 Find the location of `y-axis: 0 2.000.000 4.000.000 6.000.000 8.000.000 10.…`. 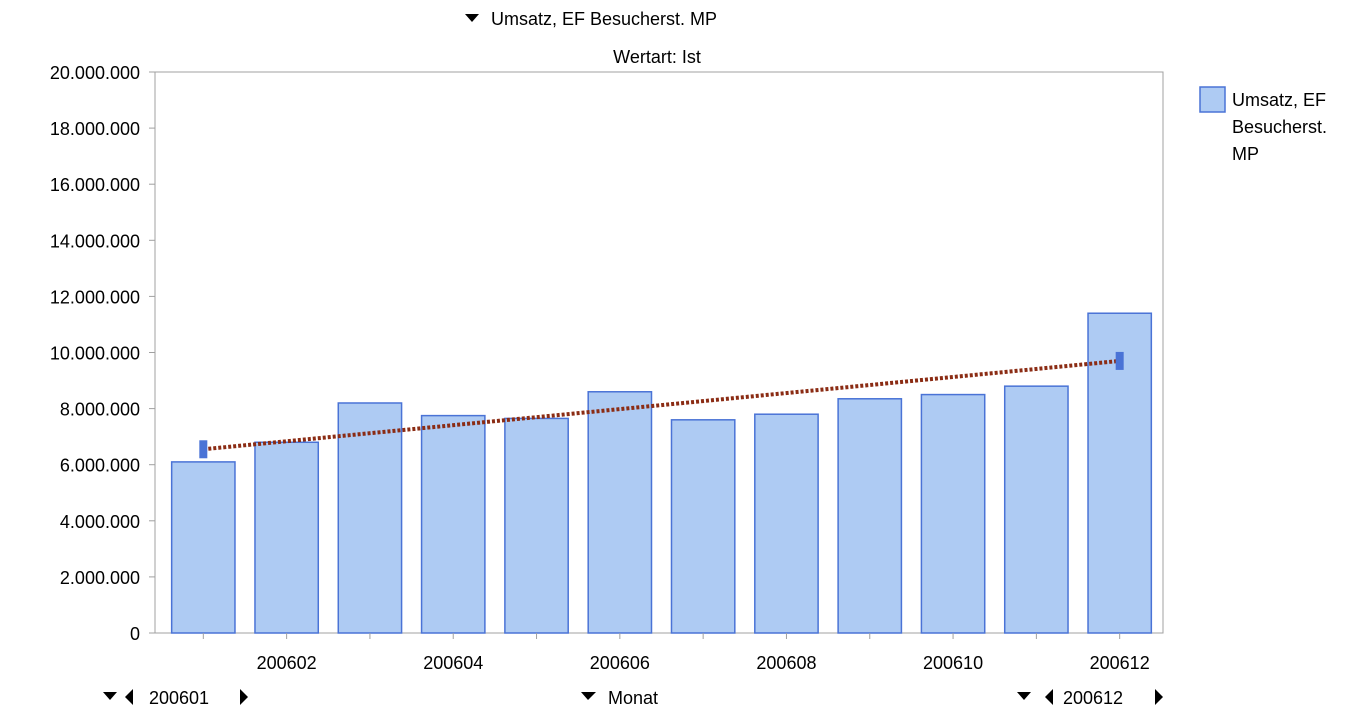

y-axis: 0 2.000.000 4.000.000 6.000.000 8.000.000 10.… is located at coordinates (102, 353).